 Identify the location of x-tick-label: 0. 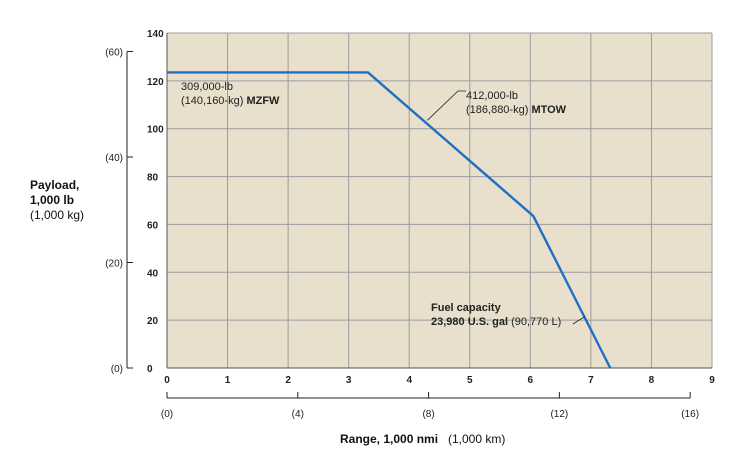
(167, 380).